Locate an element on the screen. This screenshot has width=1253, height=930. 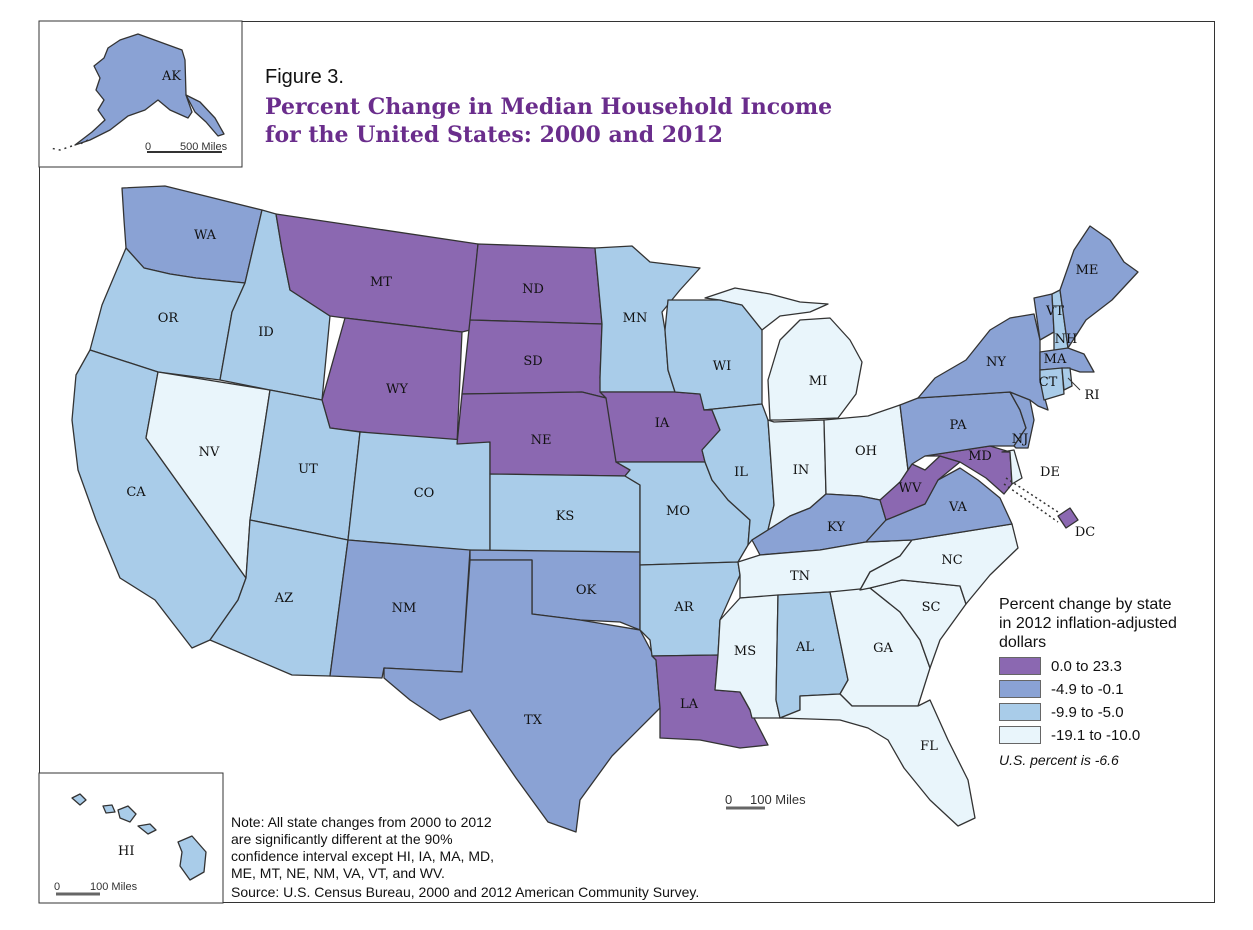
label-wa: WA is located at coordinates (205, 235).